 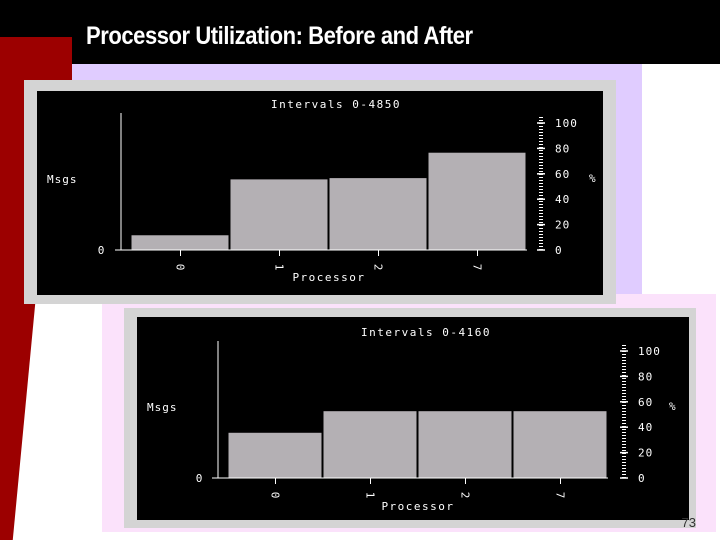 I want to click on chart-title: Intervals 0-4160, so click(x=426, y=332).